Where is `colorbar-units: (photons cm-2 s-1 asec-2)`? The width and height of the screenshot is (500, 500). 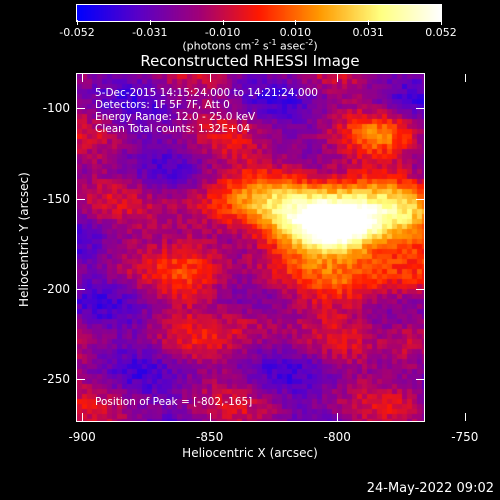 colorbar-units: (photons cm-2 s-1 asec-2) is located at coordinates (250, 45).